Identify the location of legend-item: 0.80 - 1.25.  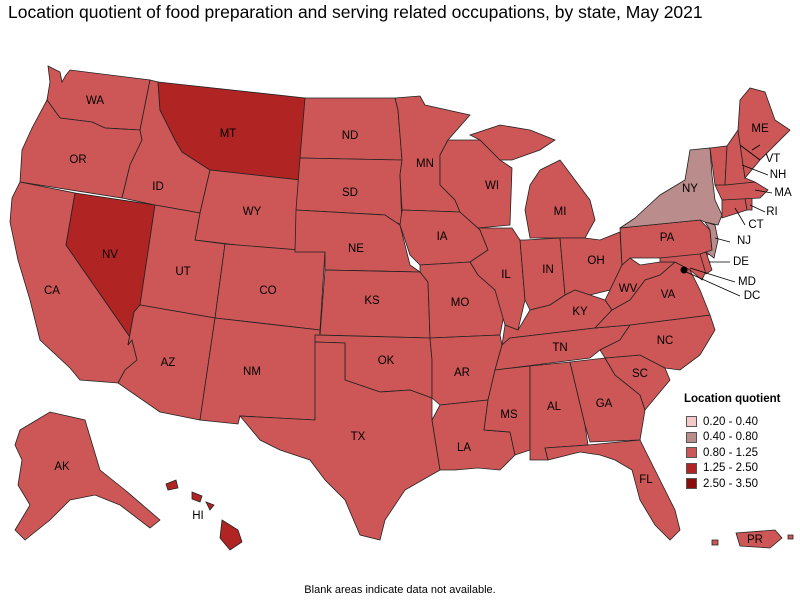
(732, 453).